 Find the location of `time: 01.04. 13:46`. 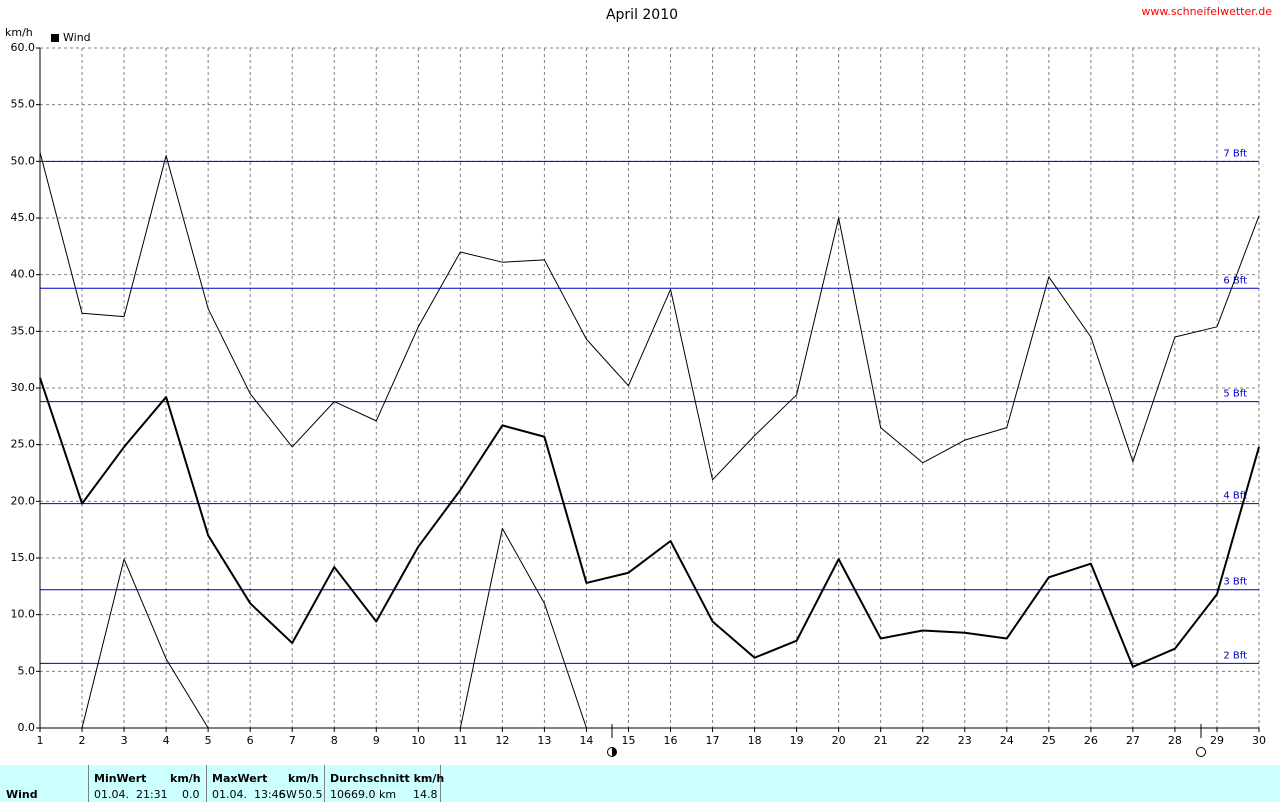

time: 01.04. 13:46 is located at coordinates (249, 794).